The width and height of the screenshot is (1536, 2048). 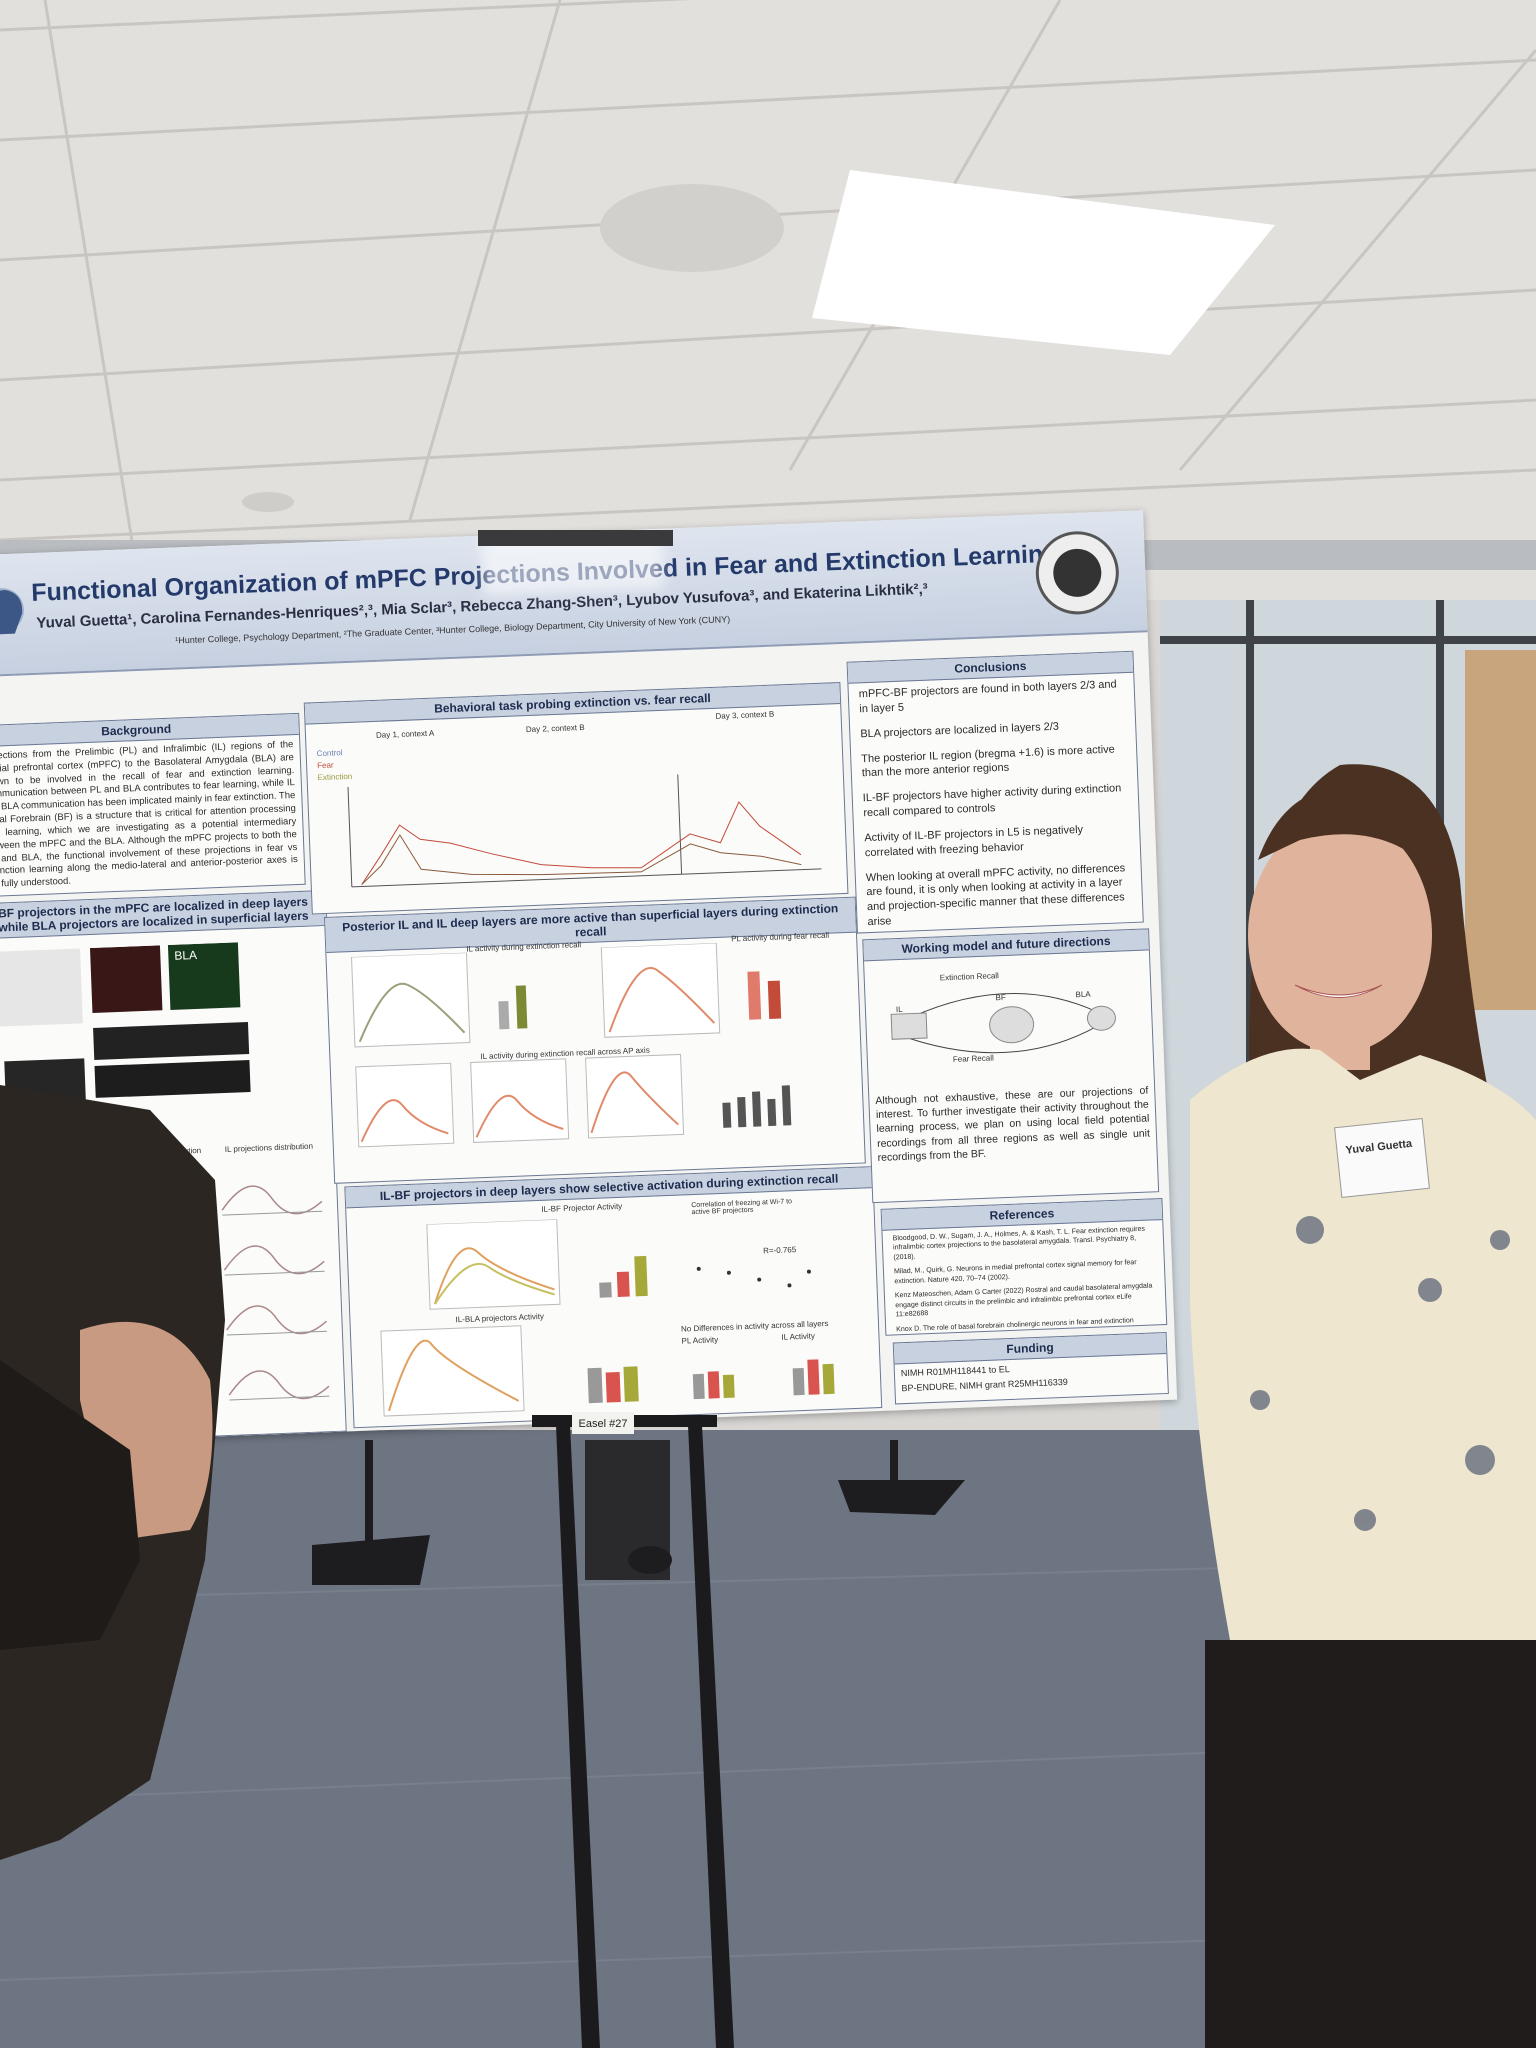 What do you see at coordinates (1003, 1023) in the screenshot?
I see `model-diagram` at bounding box center [1003, 1023].